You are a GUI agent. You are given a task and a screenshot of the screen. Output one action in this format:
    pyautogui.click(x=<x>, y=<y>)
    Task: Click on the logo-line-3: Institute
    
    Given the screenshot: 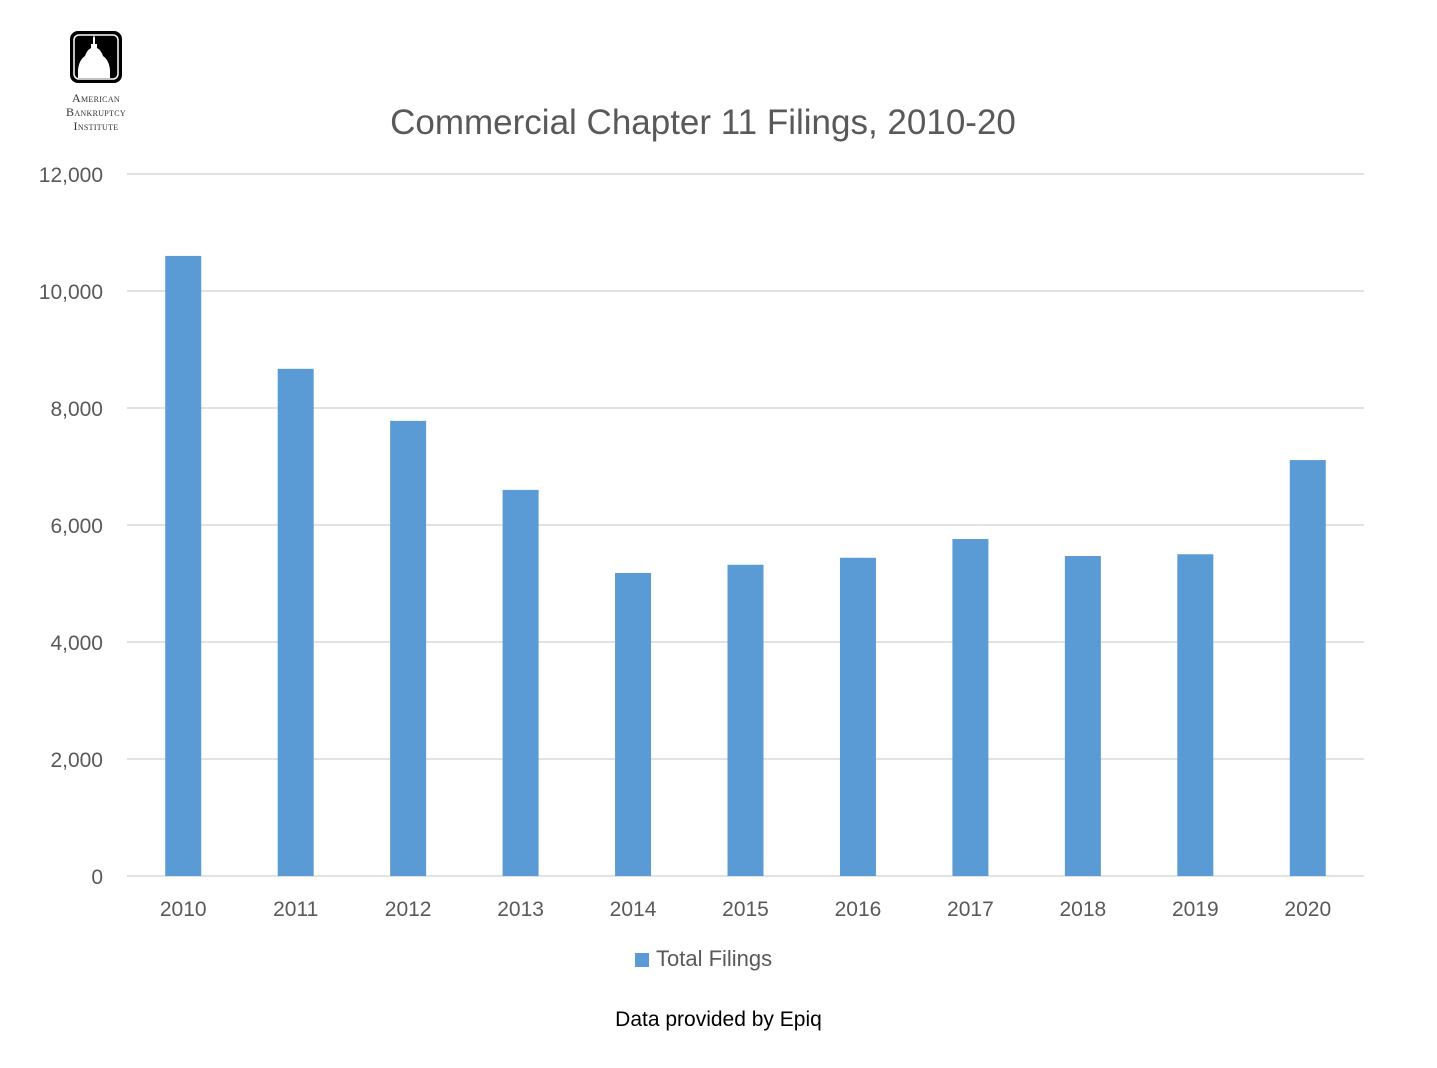 What is the action you would take?
    pyautogui.click(x=96, y=126)
    